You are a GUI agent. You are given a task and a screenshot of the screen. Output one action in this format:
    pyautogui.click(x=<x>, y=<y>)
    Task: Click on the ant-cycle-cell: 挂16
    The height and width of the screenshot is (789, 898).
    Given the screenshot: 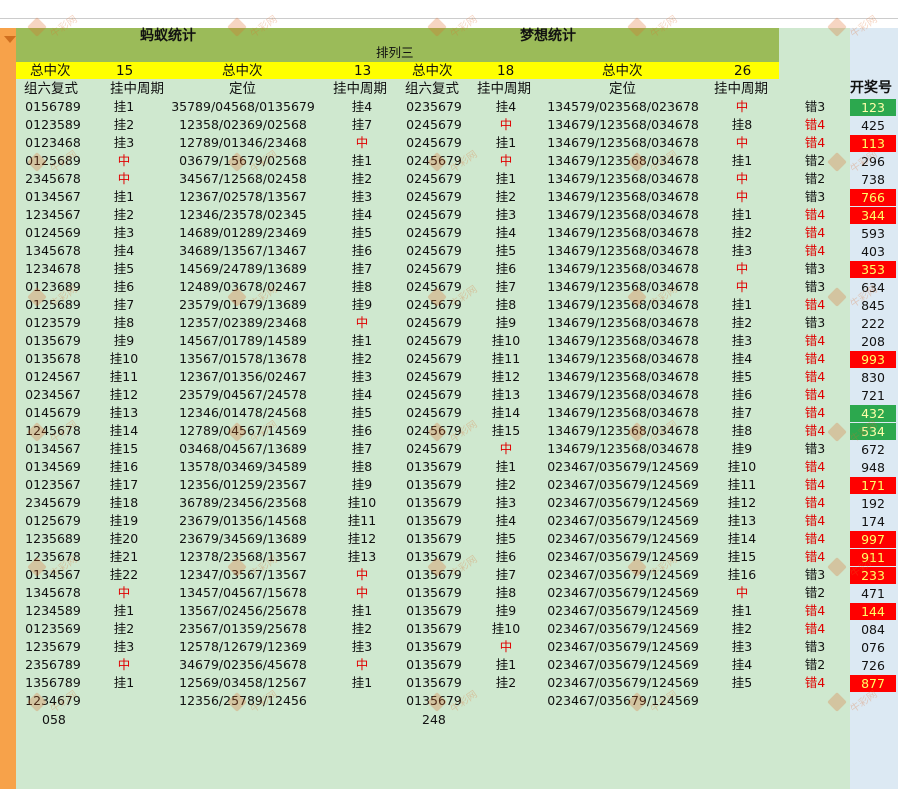 What is the action you would take?
    pyautogui.click(x=124, y=466)
    